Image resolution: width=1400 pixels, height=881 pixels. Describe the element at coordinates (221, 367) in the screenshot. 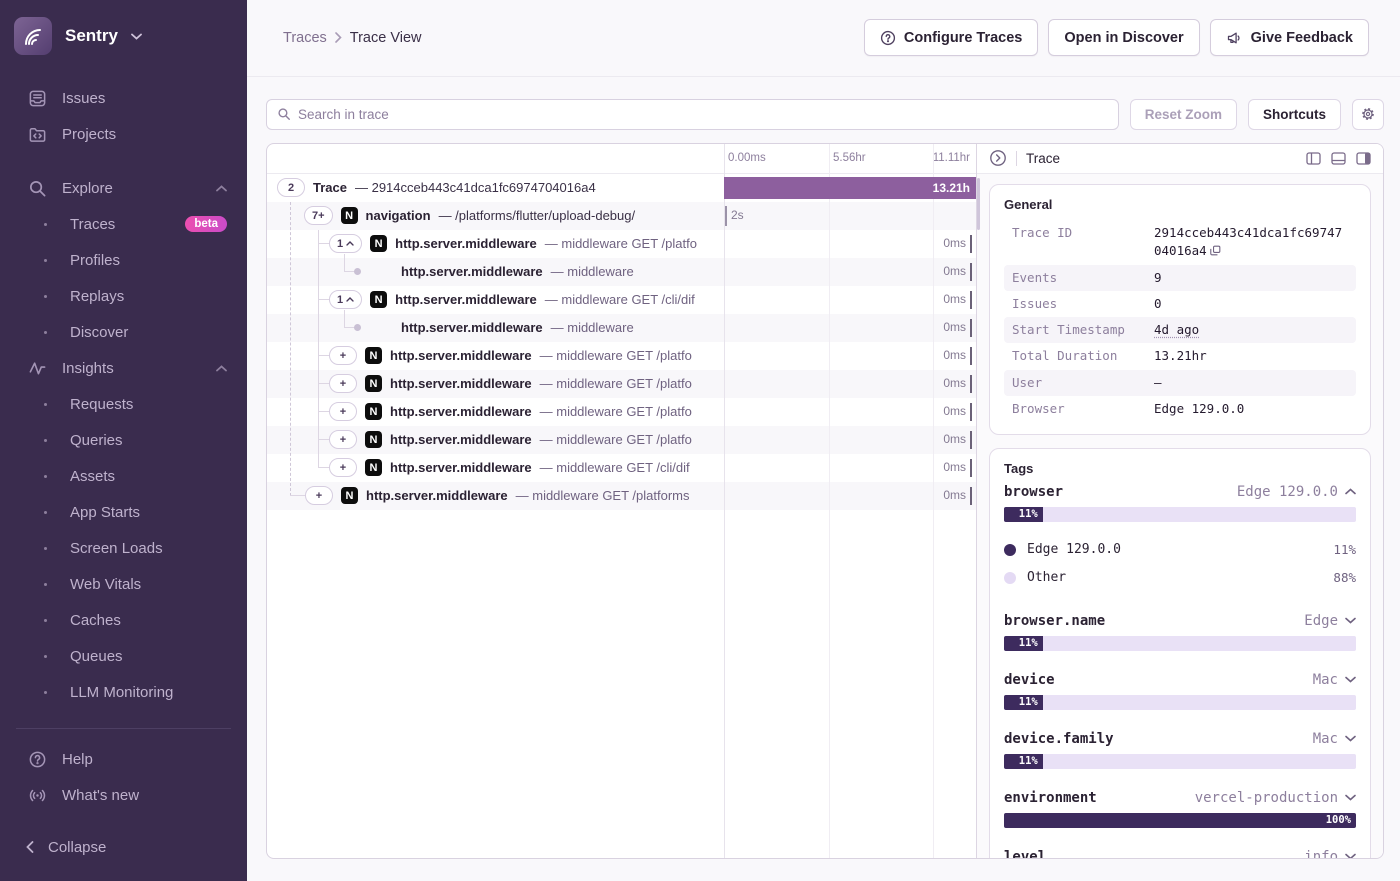

I see `chevron-up-icon` at that location.